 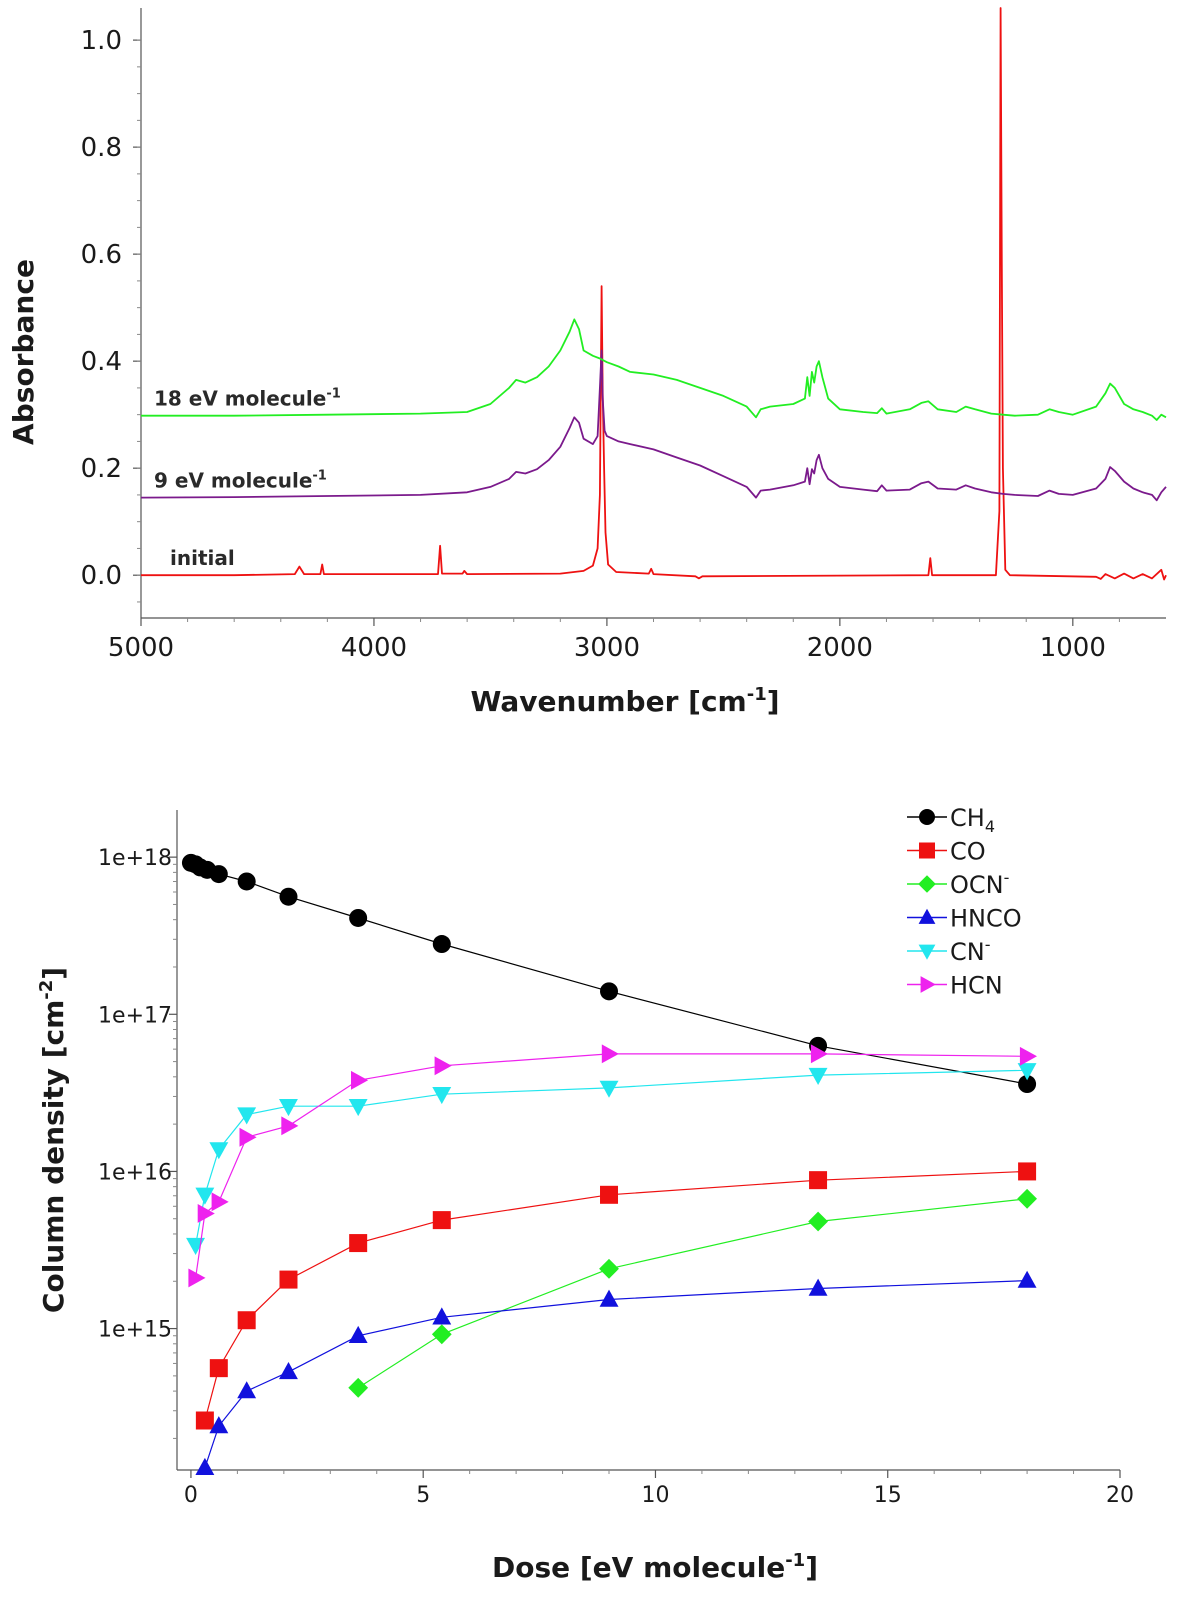 I want to click on y-tick-label: 1e+16, so click(x=135, y=1172).